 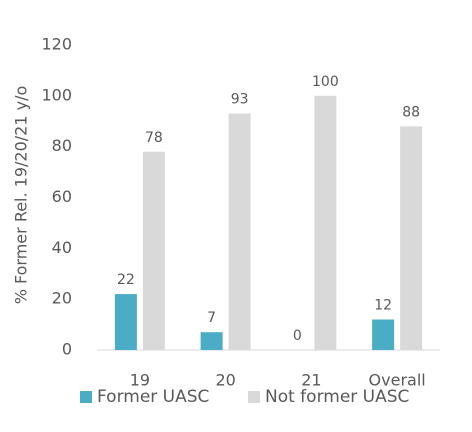 What do you see at coordinates (62, 247) in the screenshot?
I see `y-tick-label: 40` at bounding box center [62, 247].